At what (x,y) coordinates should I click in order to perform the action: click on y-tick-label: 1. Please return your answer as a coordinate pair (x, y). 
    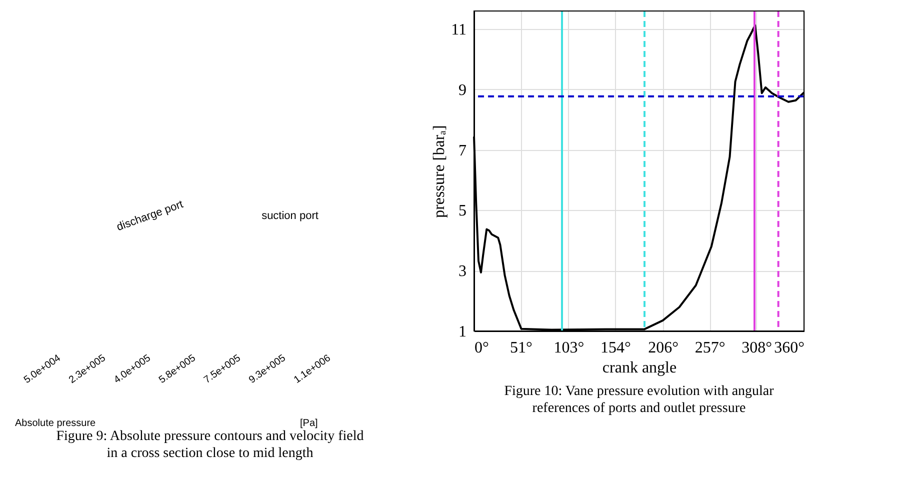
    Looking at the image, I should click on (462, 332).